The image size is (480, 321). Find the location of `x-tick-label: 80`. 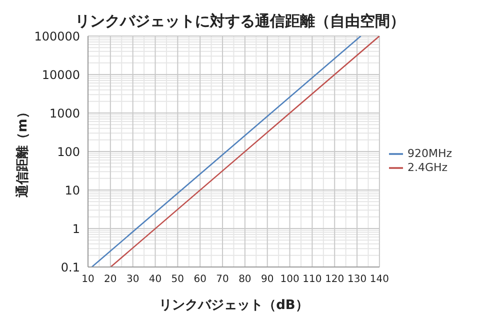

x-tick-label: 80 is located at coordinates (245, 280).